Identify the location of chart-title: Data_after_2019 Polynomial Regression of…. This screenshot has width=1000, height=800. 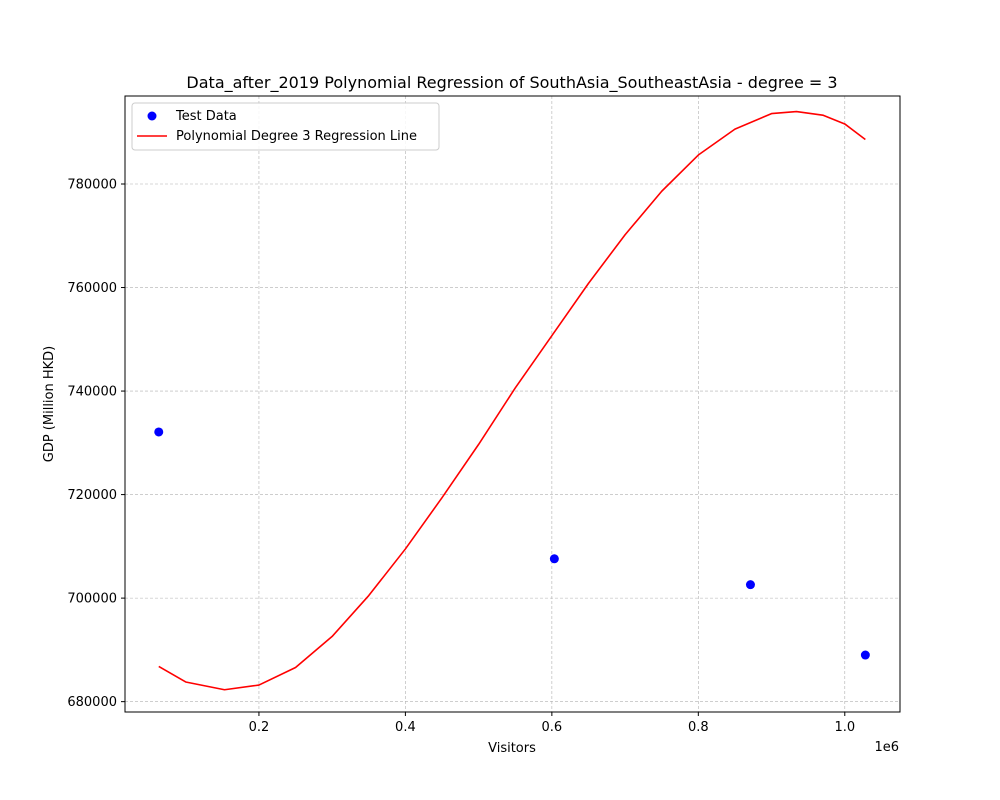
(511, 83).